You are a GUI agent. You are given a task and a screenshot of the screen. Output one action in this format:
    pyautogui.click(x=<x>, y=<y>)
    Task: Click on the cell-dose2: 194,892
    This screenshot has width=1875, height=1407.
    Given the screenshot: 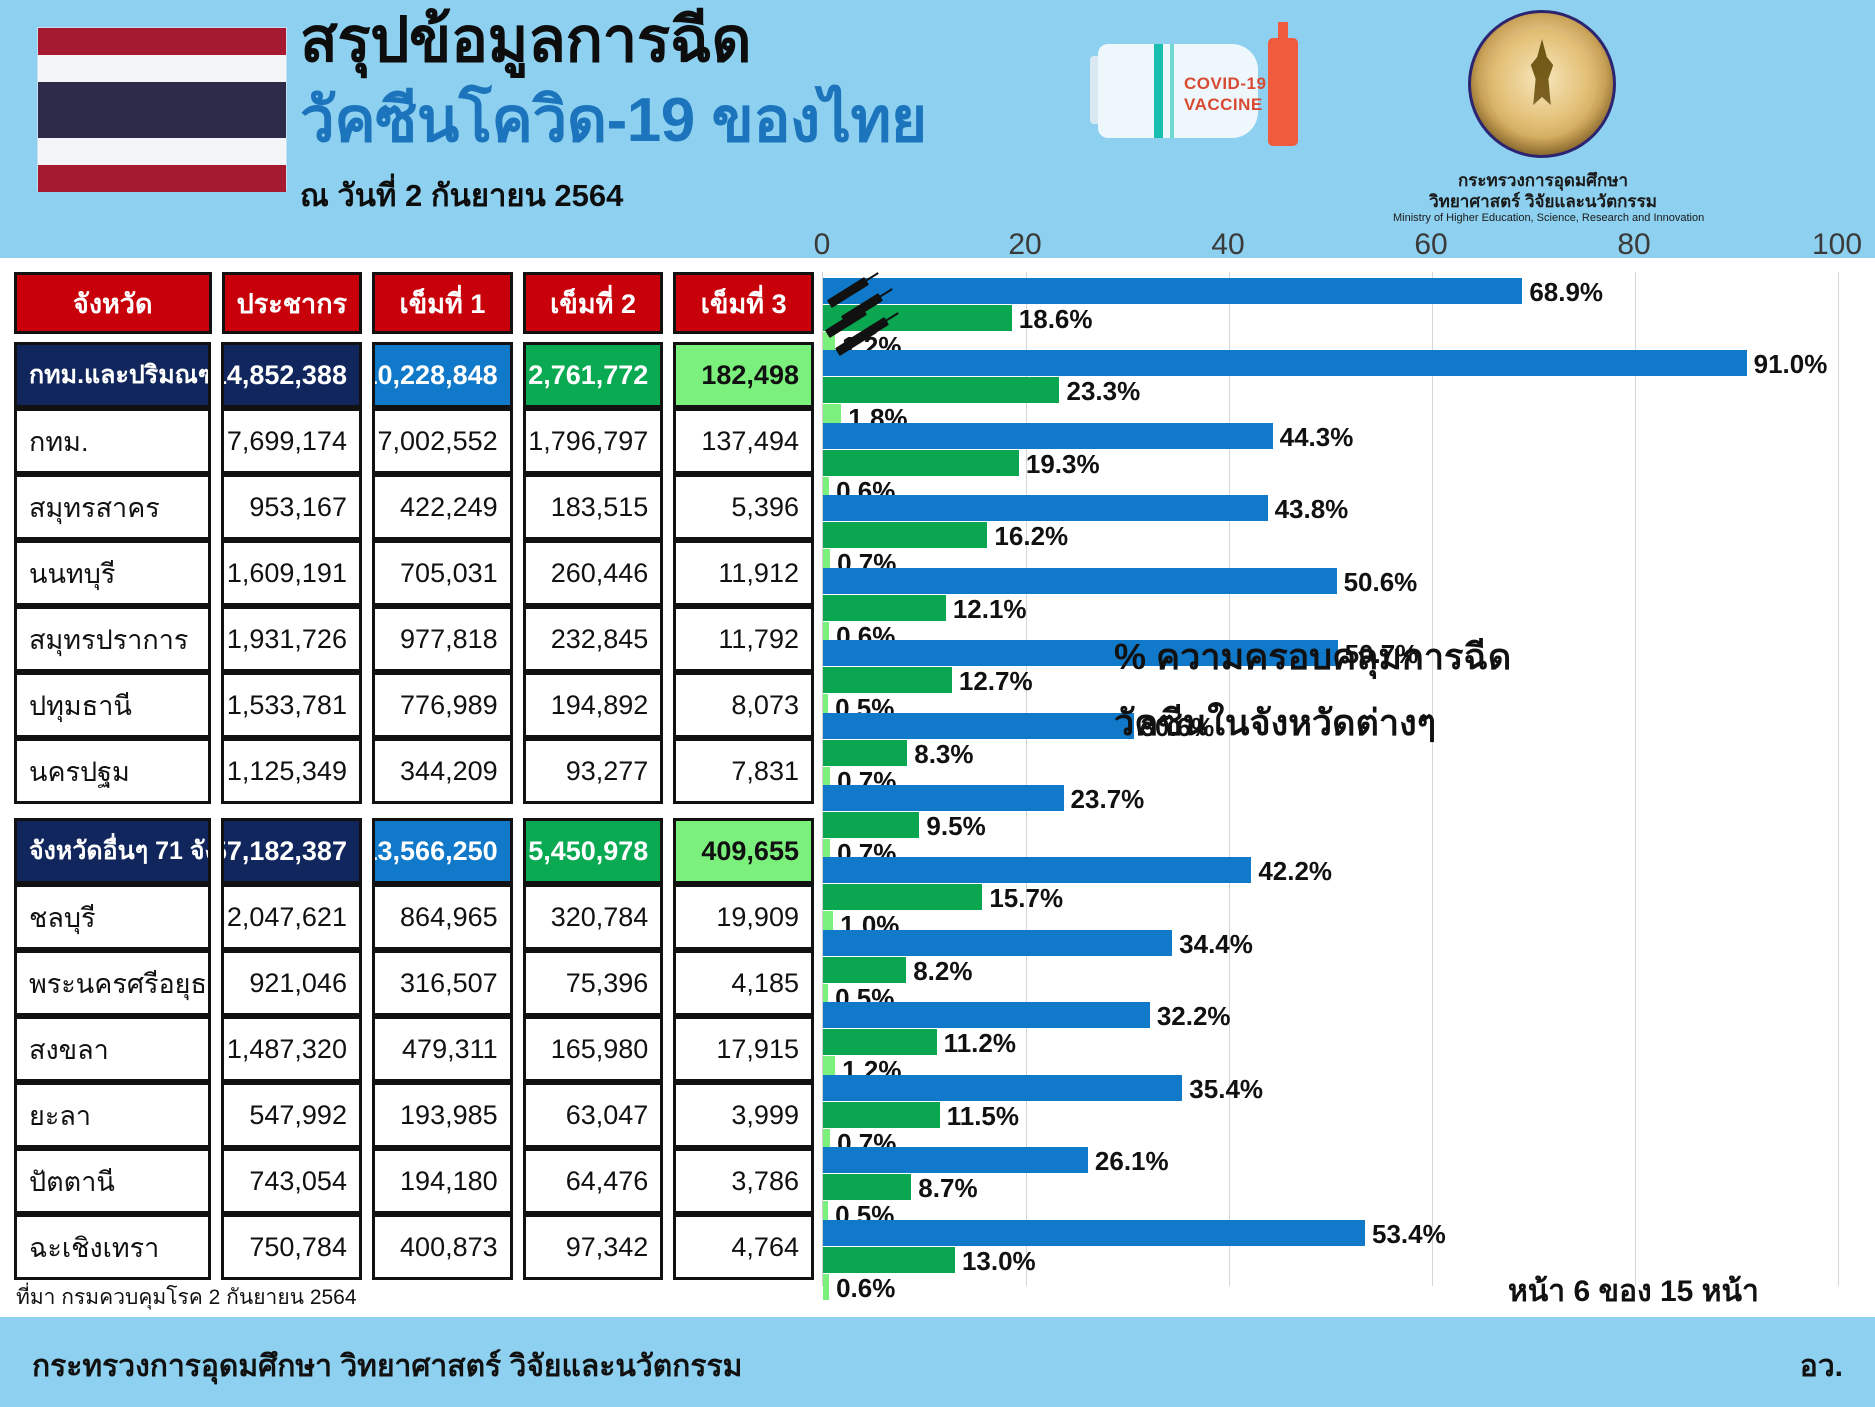 What is the action you would take?
    pyautogui.click(x=593, y=705)
    